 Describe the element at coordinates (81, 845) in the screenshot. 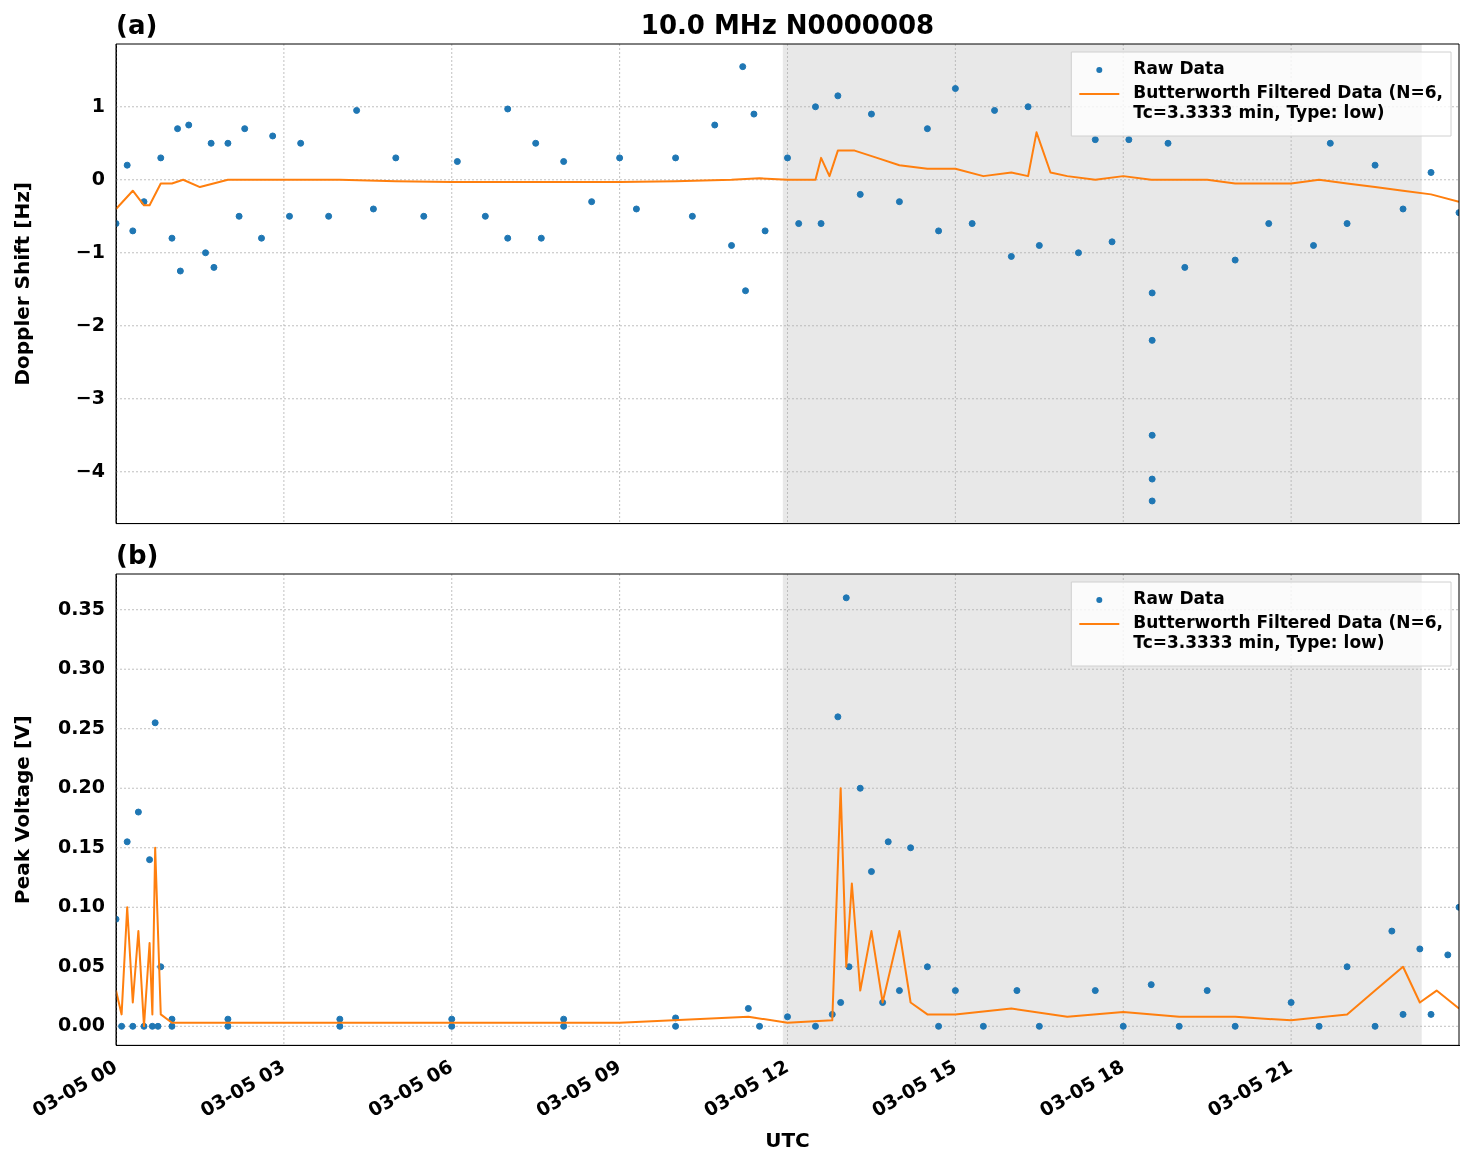

I see `y-tick-label: 0.15` at that location.